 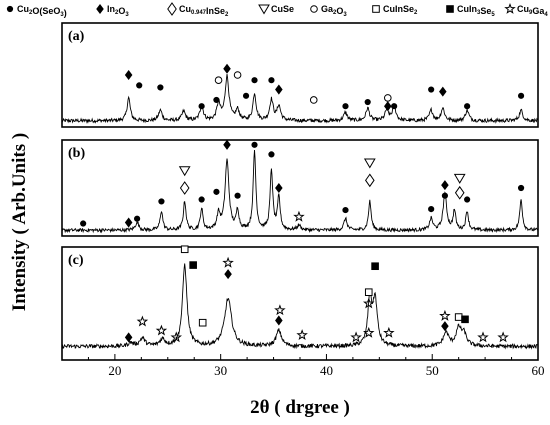 What do you see at coordinates (19, 222) in the screenshot?
I see `y-axis-title: Intensity ( Arb.Units )` at bounding box center [19, 222].